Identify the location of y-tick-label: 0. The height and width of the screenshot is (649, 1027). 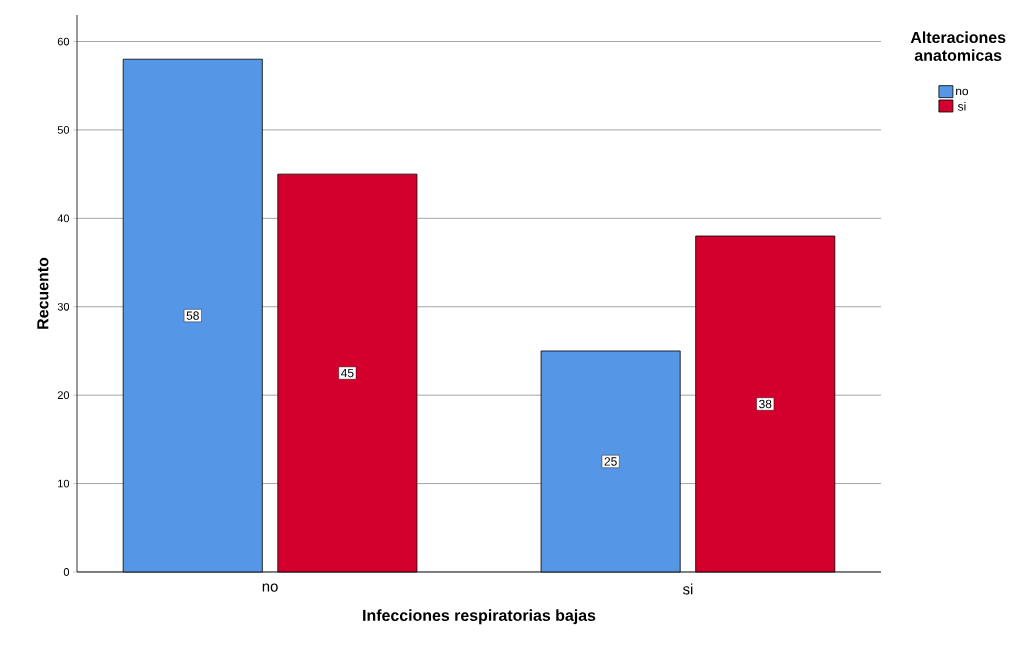
(66, 572).